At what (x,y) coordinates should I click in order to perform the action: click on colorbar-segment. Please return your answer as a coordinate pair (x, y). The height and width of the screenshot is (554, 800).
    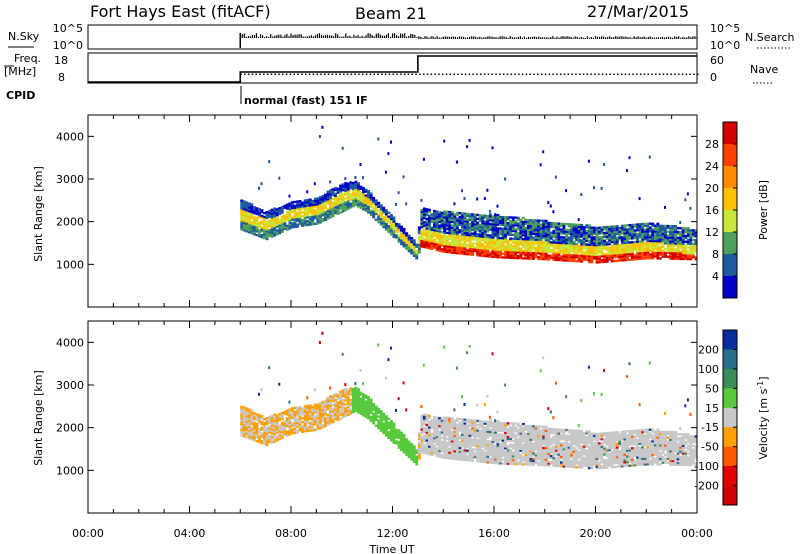
    Looking at the image, I should click on (730, 199).